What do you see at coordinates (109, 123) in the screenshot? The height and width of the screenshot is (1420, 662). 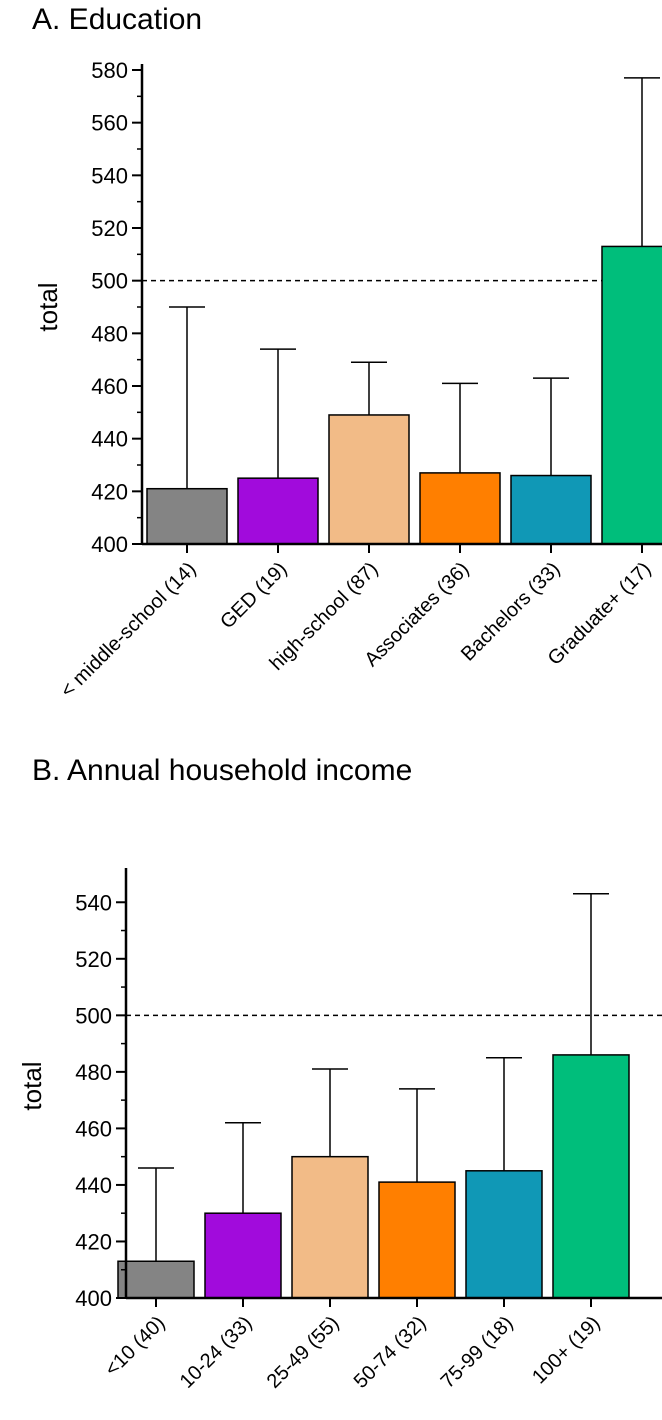 I see `y-tick-label: 560` at bounding box center [109, 123].